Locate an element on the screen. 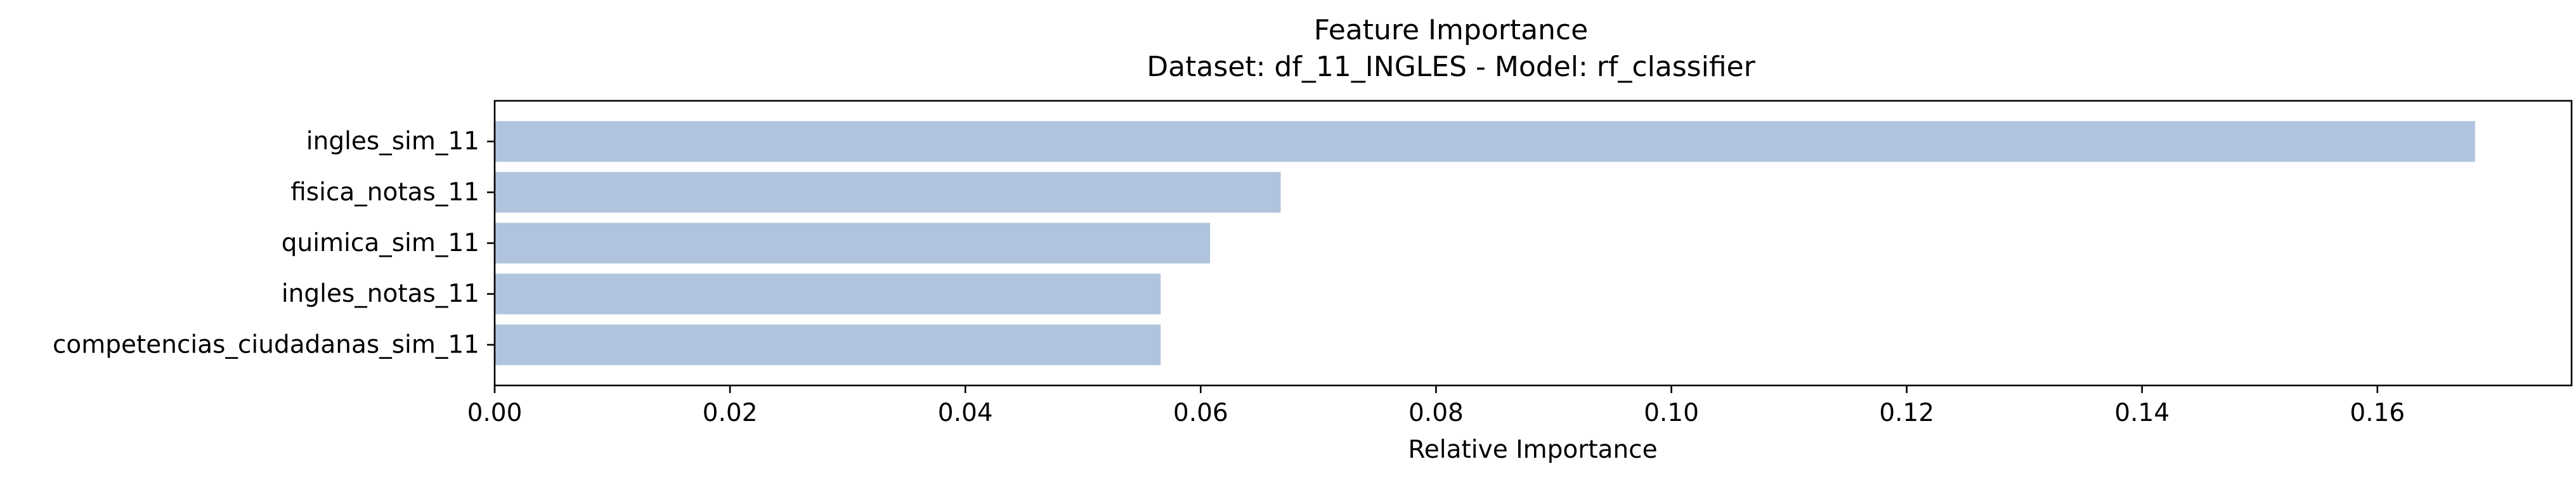  x-tick-label: 0.00 is located at coordinates (495, 413).